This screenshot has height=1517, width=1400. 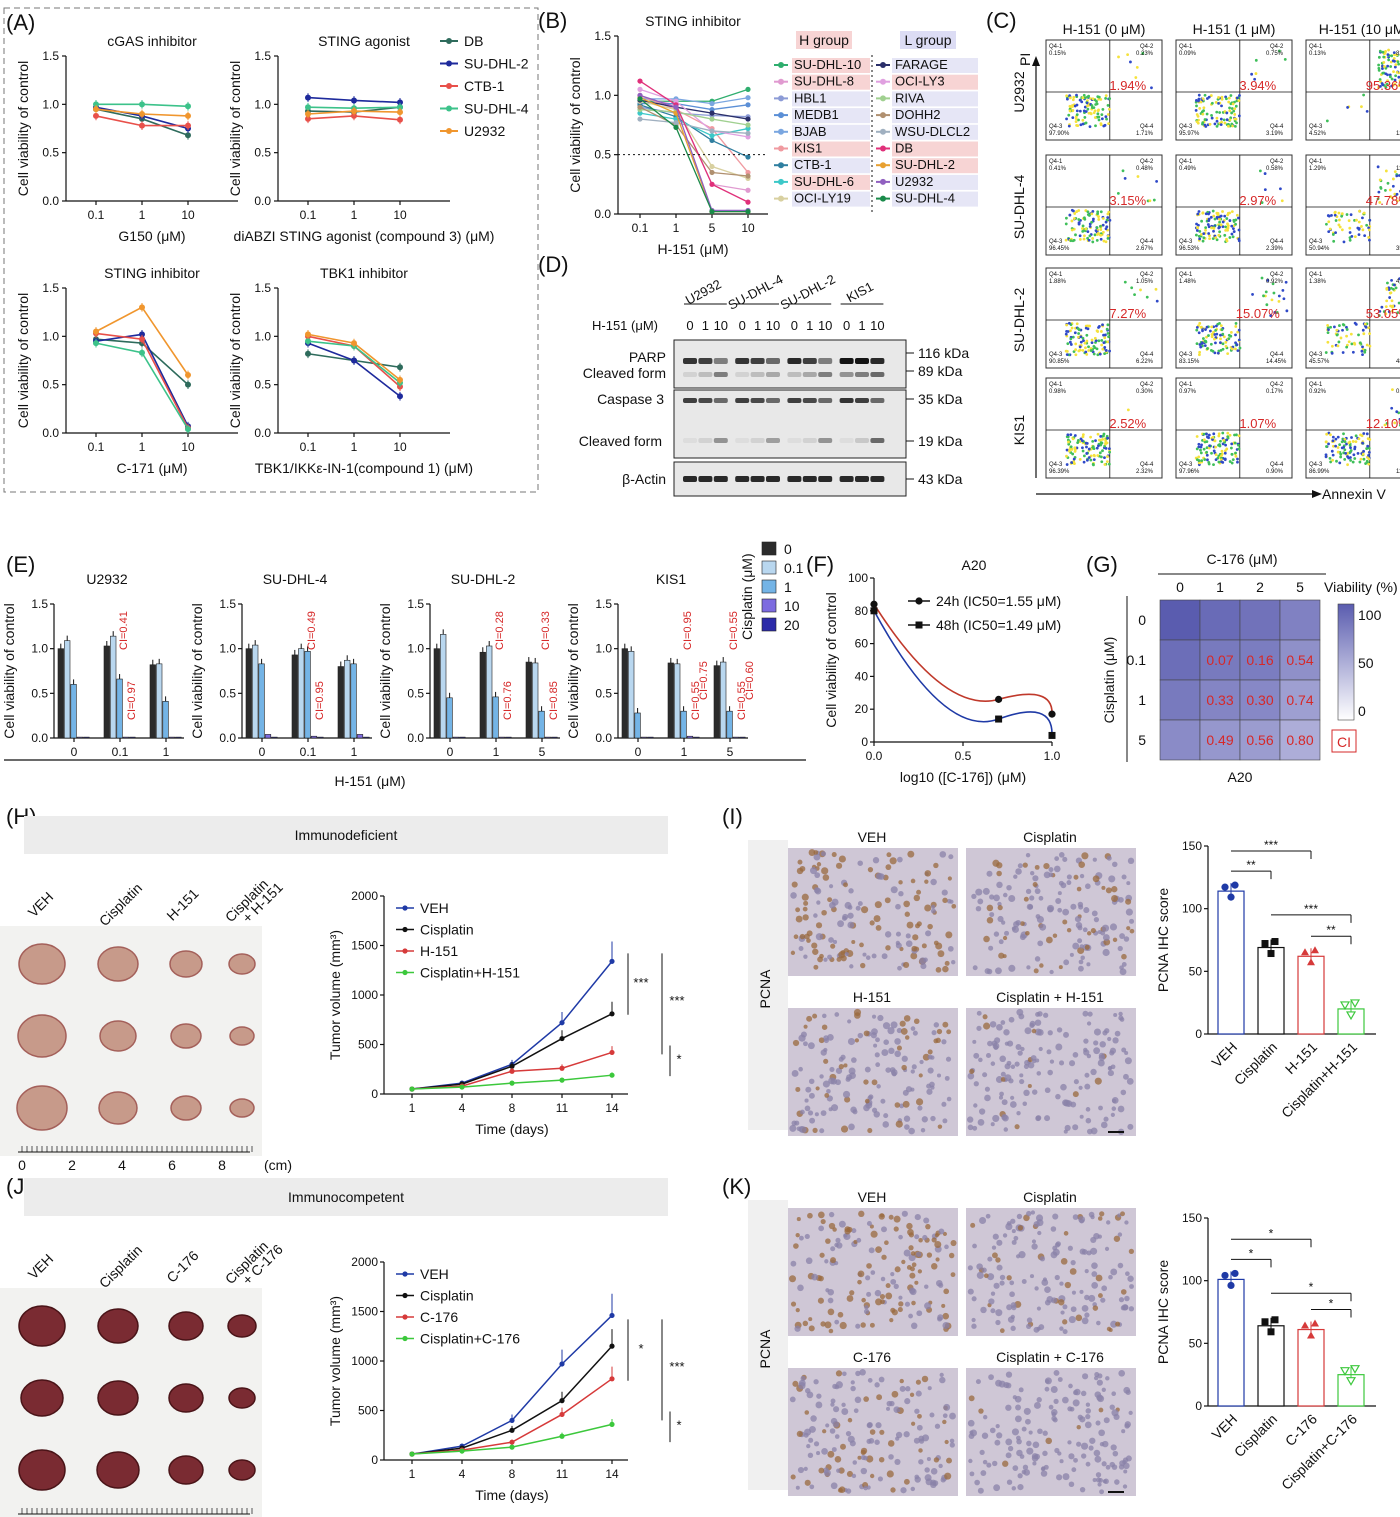 What do you see at coordinates (1056, 47) in the screenshot?
I see `quad-label: Q4-1` at bounding box center [1056, 47].